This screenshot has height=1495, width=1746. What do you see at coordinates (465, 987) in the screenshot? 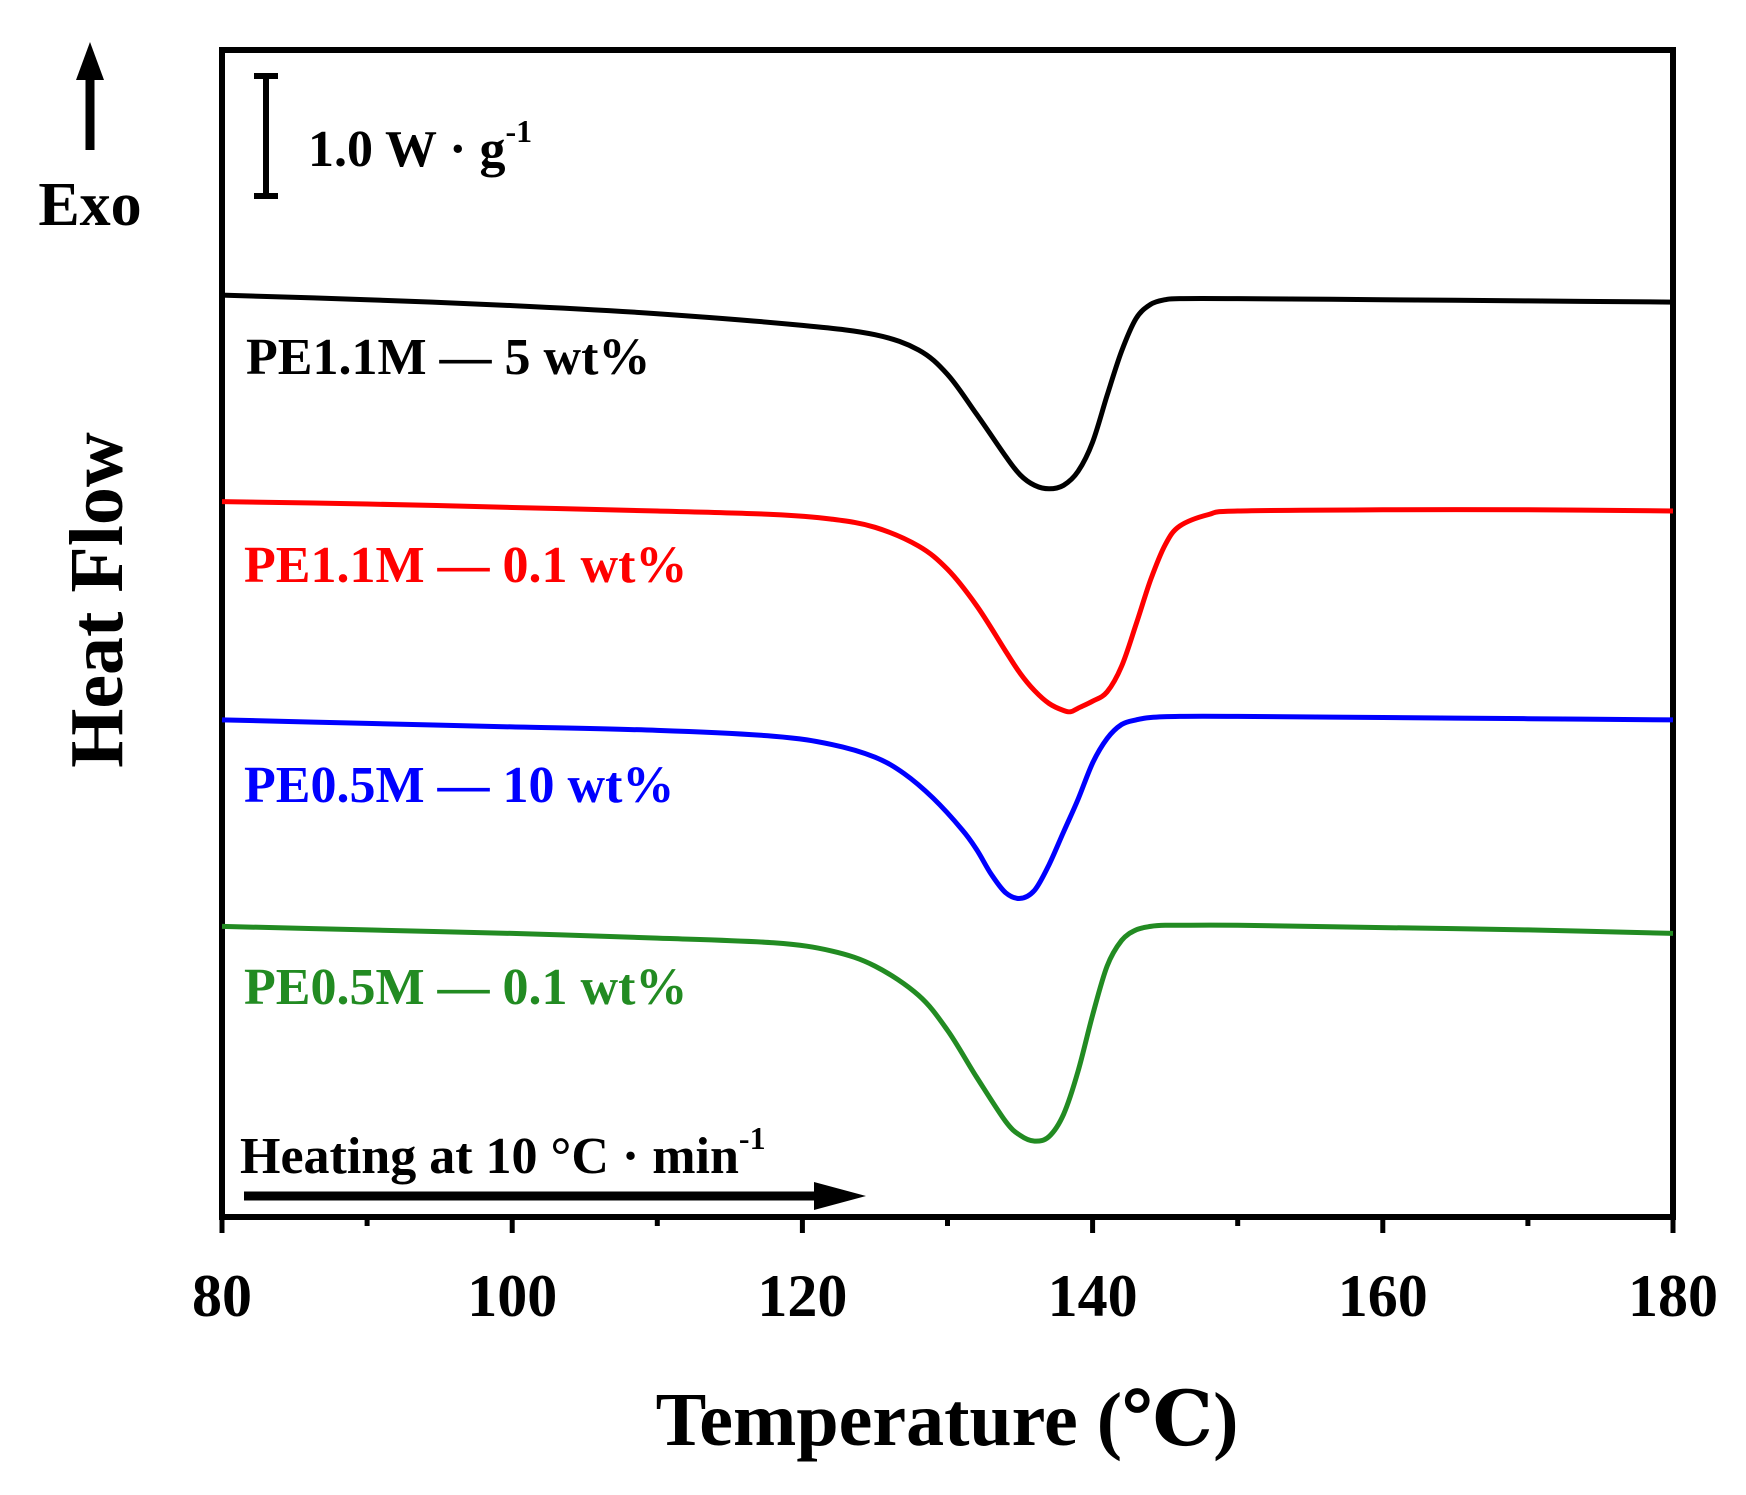
I see `series-label-3: PE0.5M — 0.1 wt%` at bounding box center [465, 987].